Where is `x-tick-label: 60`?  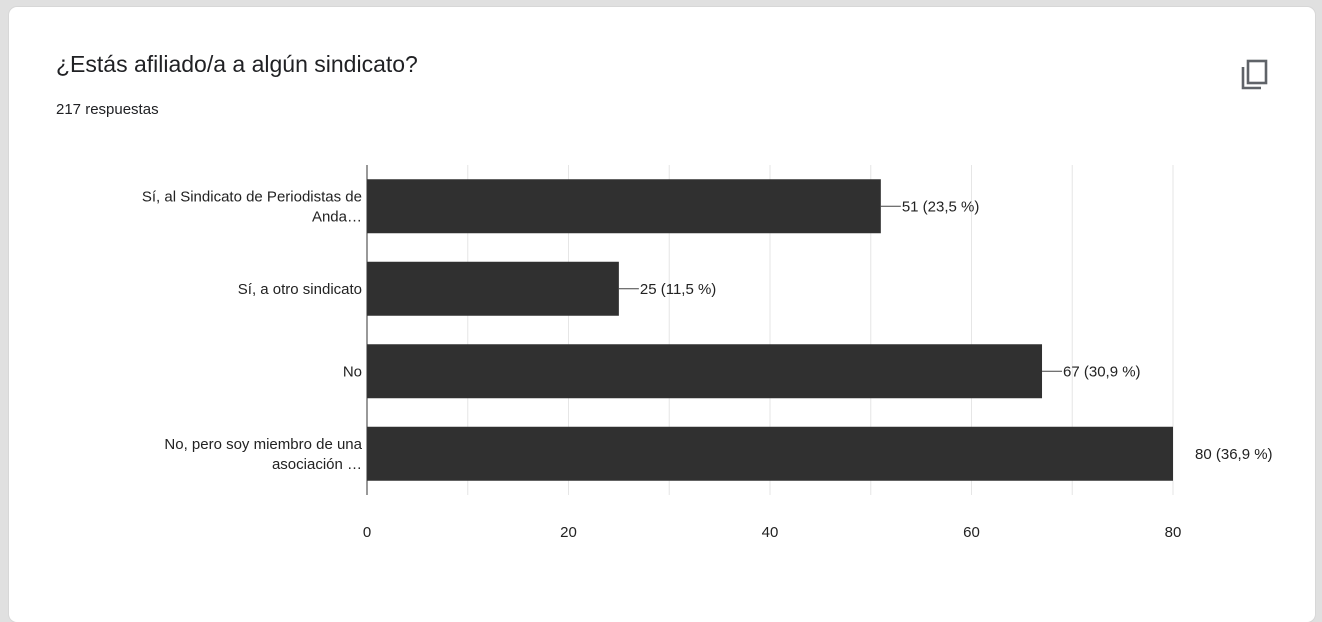
x-tick-label: 60 is located at coordinates (971, 532).